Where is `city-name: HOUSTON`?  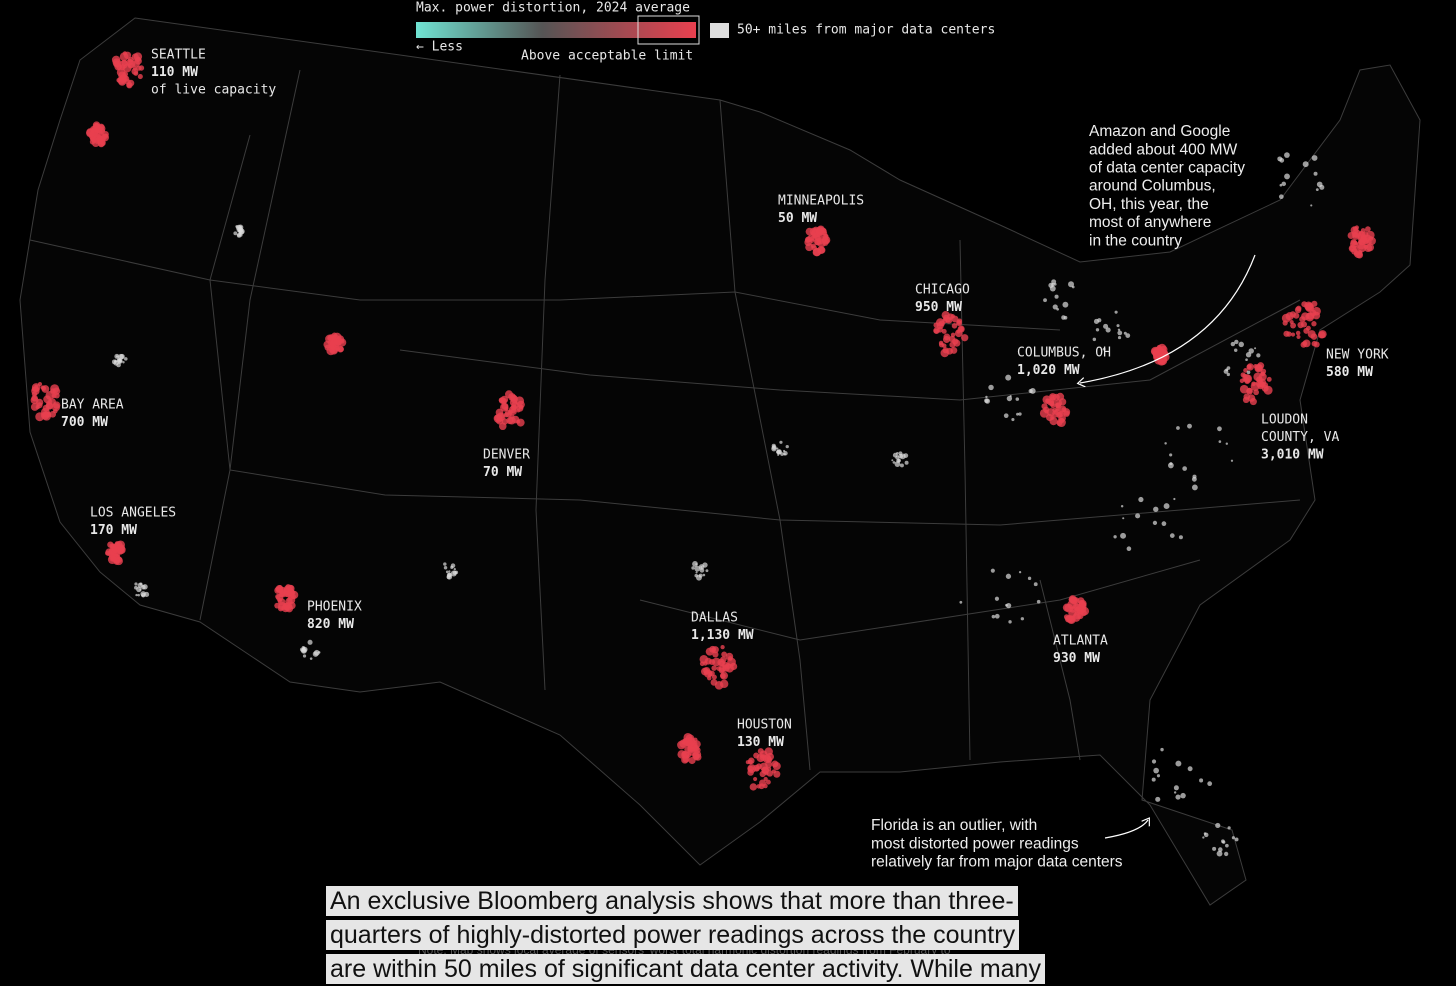 city-name: HOUSTON is located at coordinates (764, 725).